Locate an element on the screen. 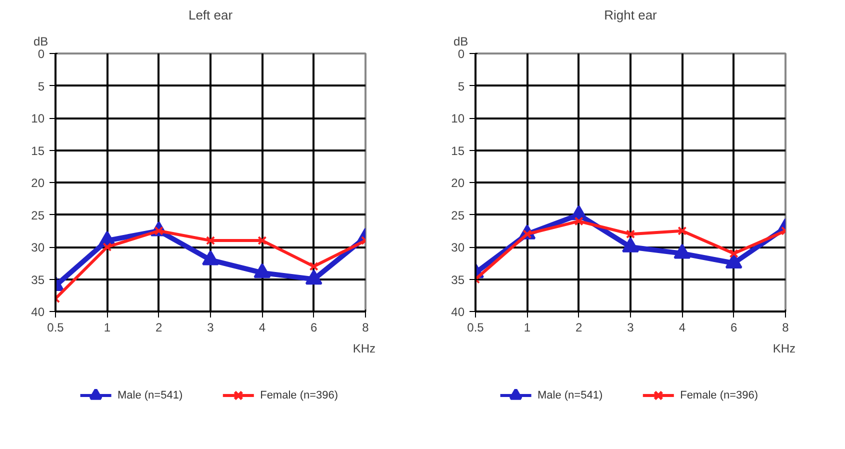  chart-title: Left ear is located at coordinates (211, 15).